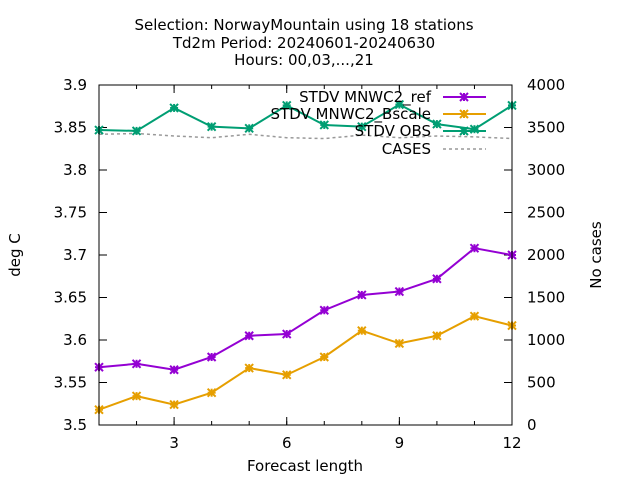 Image resolution: width=640 pixels, height=480 pixels. Describe the element at coordinates (303, 43) in the screenshot. I see `chart-title-line-2: Td2m Period: 20240601-20240630` at that location.